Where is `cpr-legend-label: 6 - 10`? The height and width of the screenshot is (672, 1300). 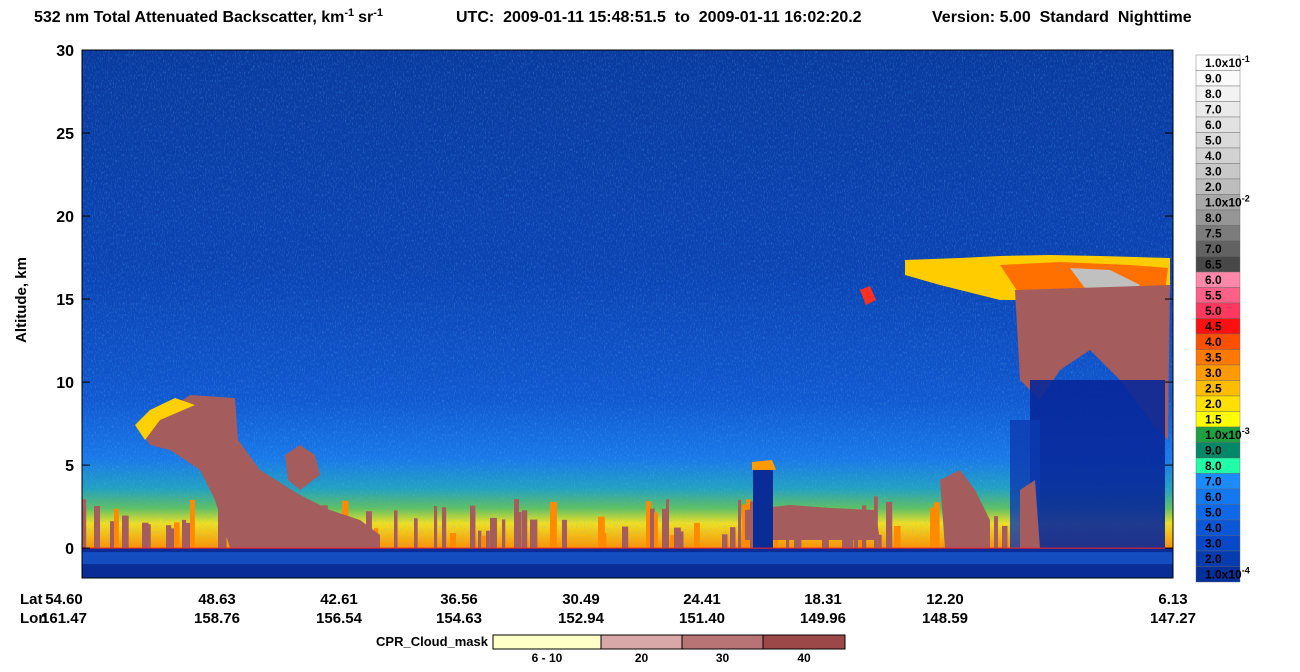 cpr-legend-label: 6 - 10 is located at coordinates (547, 658).